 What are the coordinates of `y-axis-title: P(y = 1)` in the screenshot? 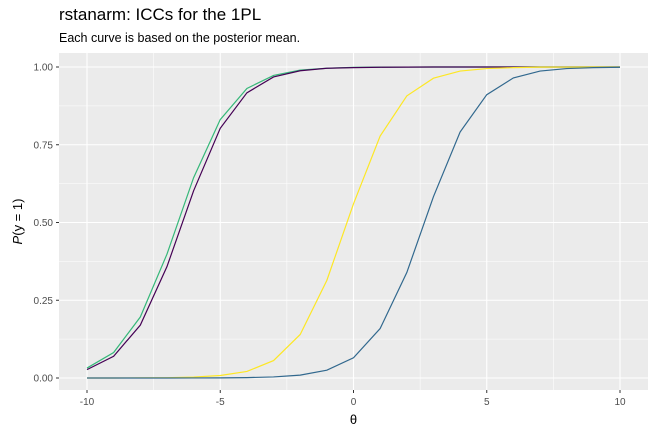 It's located at (17, 222).